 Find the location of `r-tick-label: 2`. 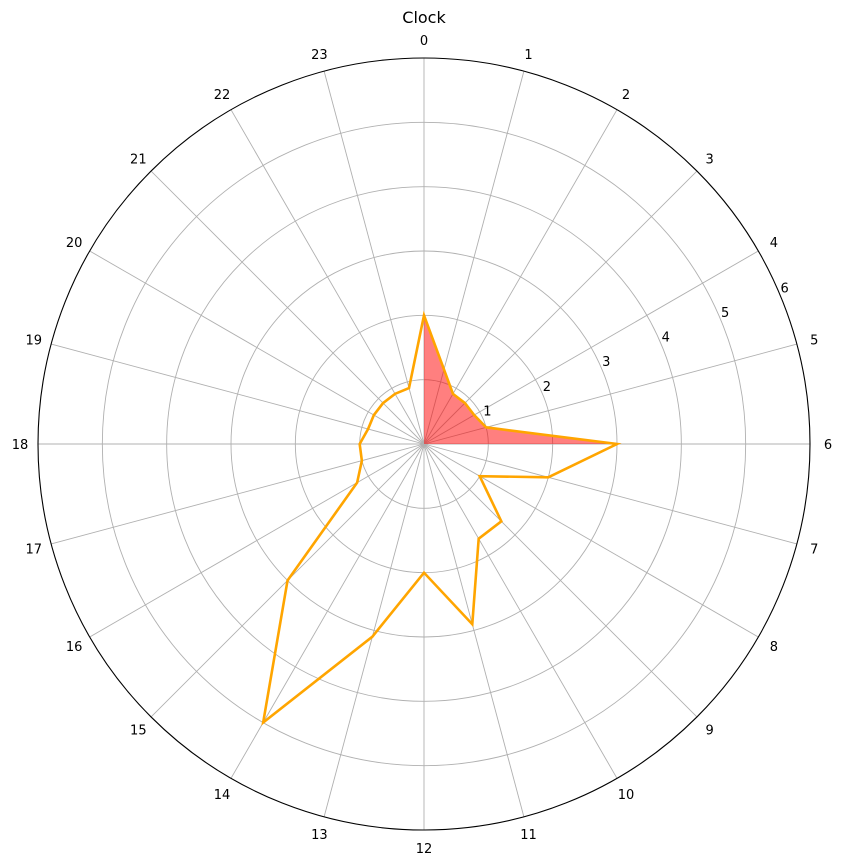

r-tick-label: 2 is located at coordinates (547, 387).